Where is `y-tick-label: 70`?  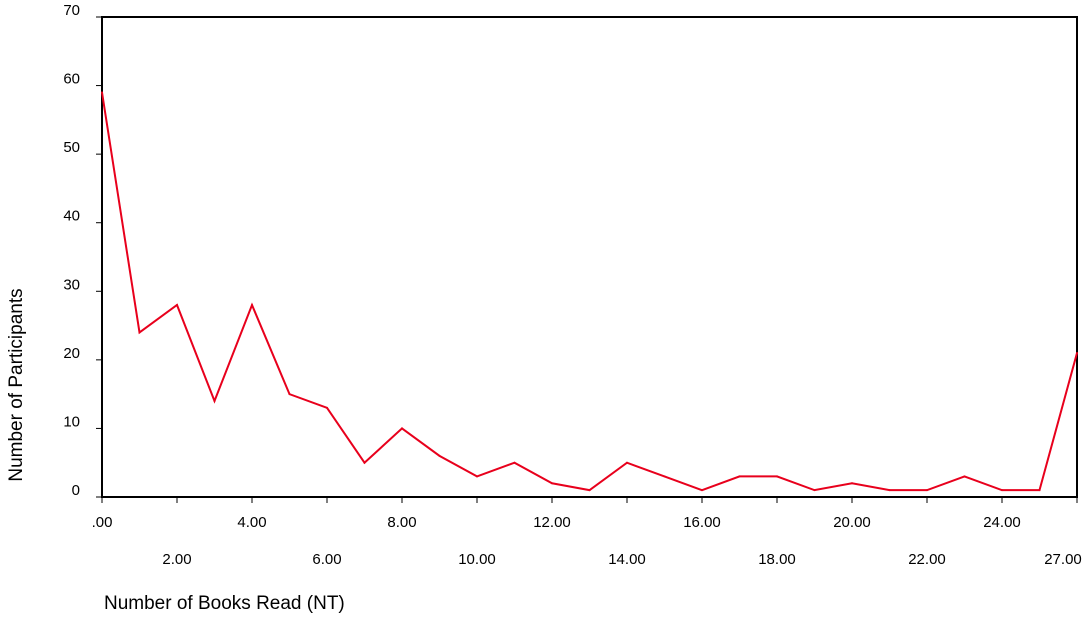
y-tick-label: 70 is located at coordinates (71, 10).